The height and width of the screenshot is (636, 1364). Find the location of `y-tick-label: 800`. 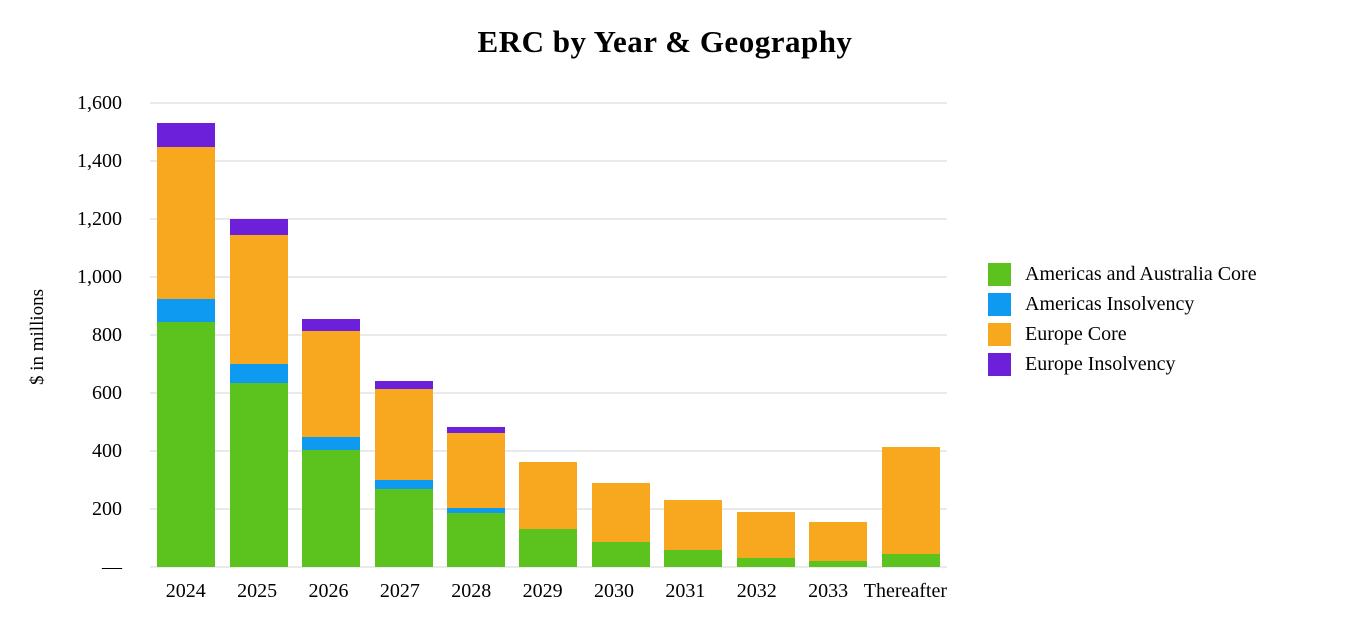

y-tick-label: 800 is located at coordinates (107, 335).